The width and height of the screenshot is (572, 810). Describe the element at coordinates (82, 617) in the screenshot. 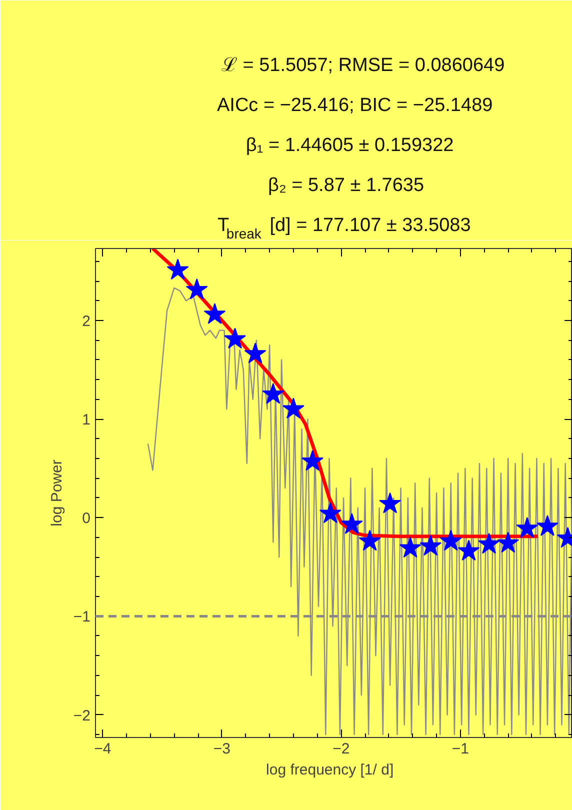

I see `y-tick-label: −1` at that location.